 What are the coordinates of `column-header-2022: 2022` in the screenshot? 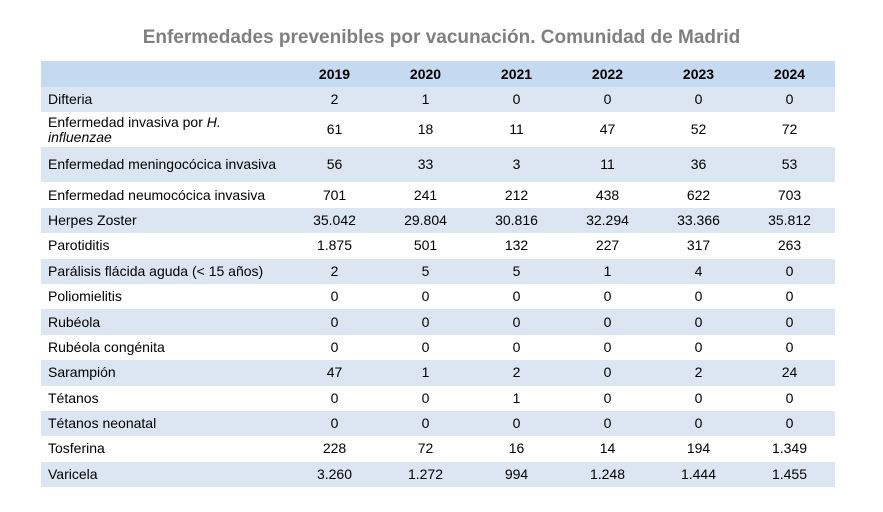 It's located at (607, 74).